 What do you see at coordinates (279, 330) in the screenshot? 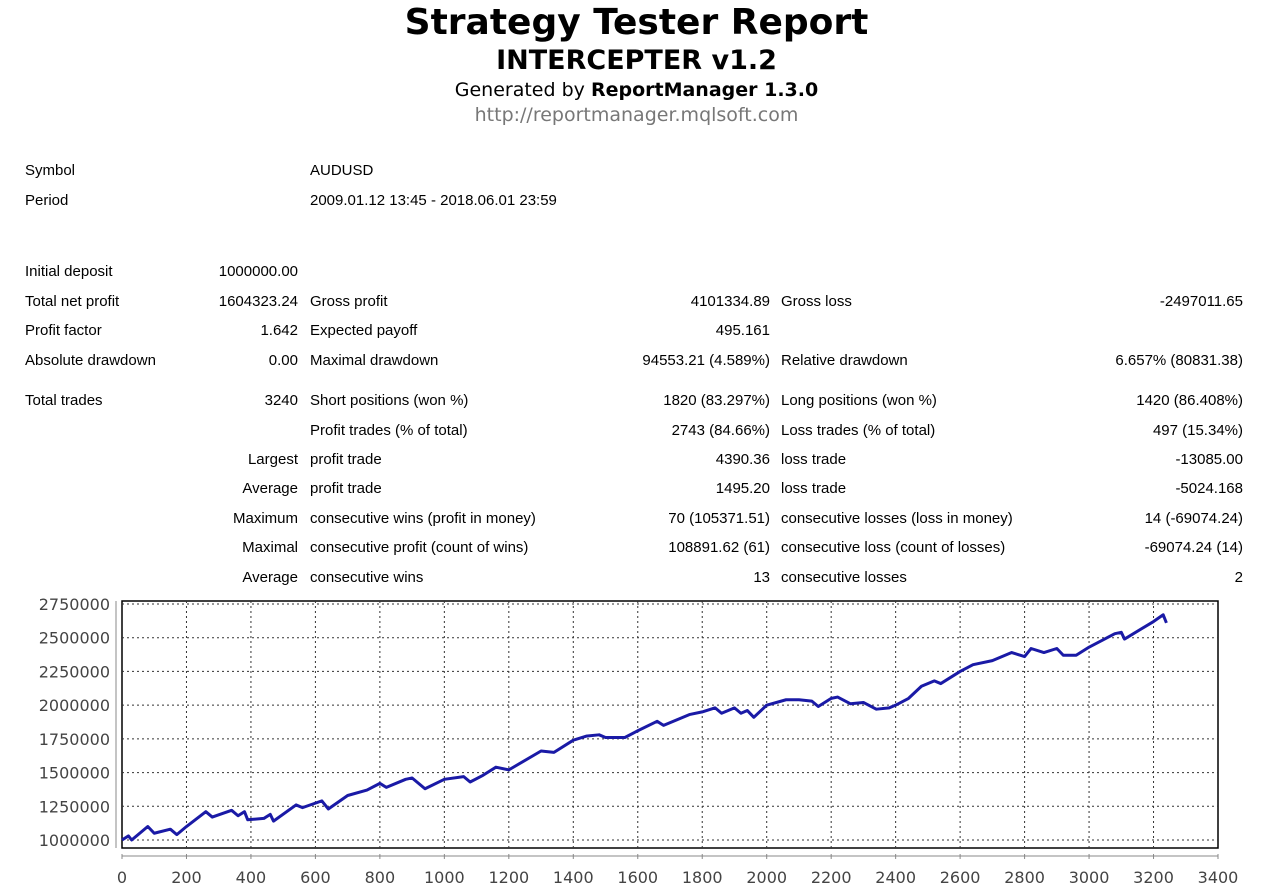
I see `stat-value: 1.642` at bounding box center [279, 330].